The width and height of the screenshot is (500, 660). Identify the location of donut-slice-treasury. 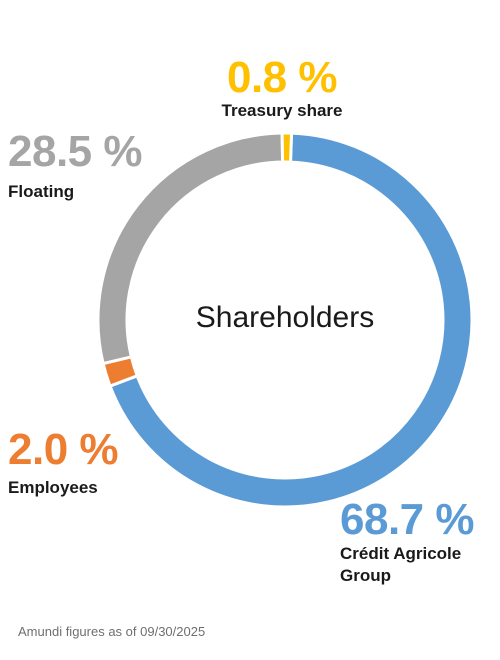
(287, 147).